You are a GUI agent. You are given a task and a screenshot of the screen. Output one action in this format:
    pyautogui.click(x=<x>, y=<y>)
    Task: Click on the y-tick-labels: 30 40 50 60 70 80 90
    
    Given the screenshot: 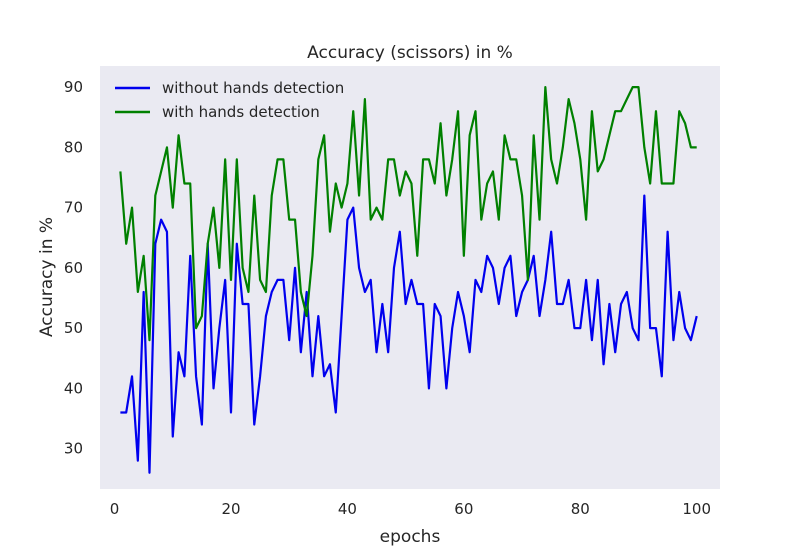 What is the action you would take?
    pyautogui.click(x=73, y=268)
    